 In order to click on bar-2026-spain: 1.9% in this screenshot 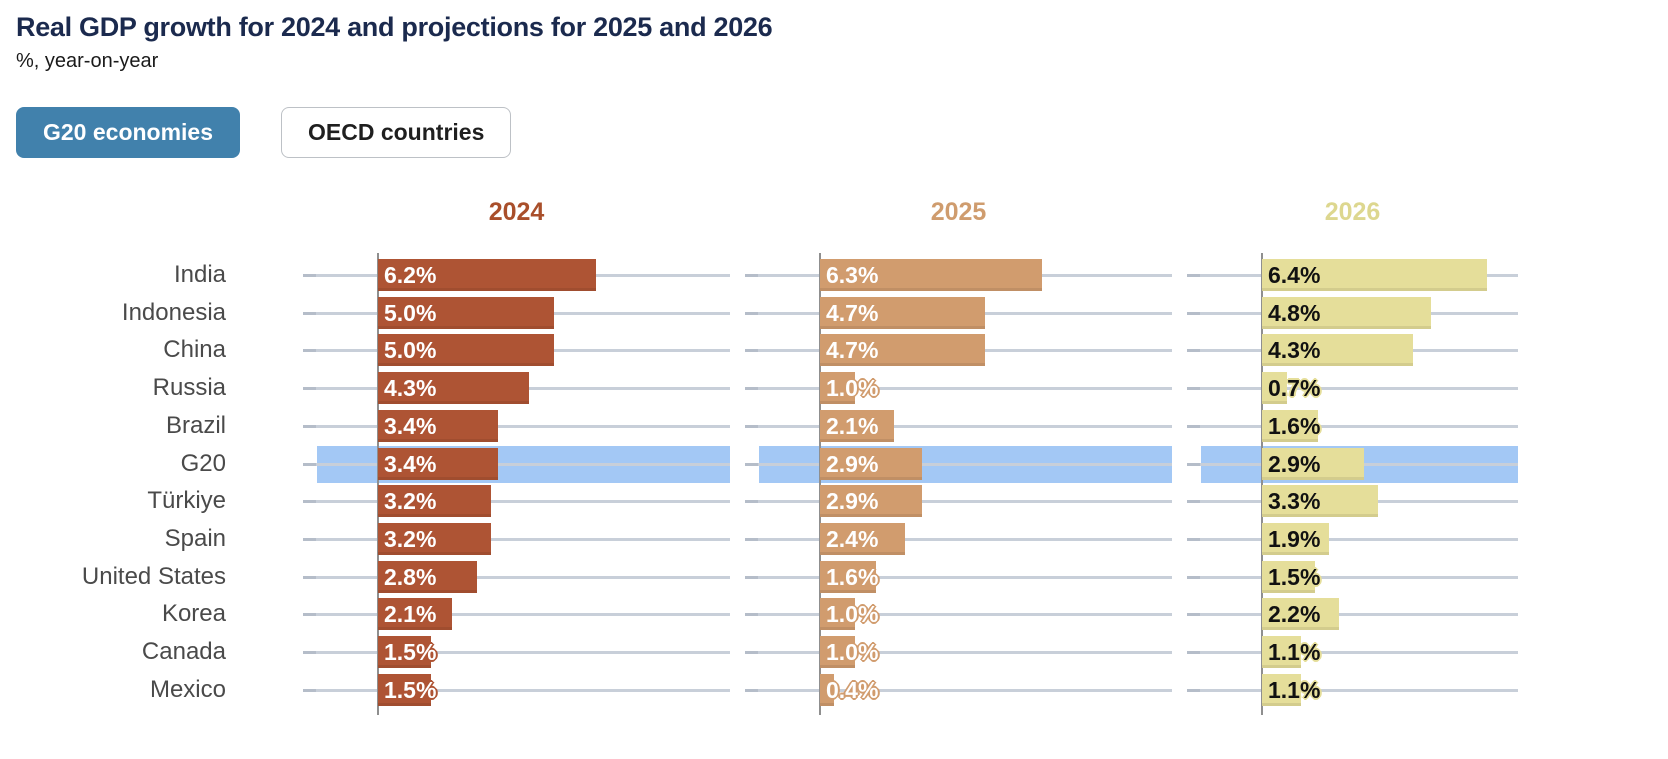, I will do `click(1295, 538)`.